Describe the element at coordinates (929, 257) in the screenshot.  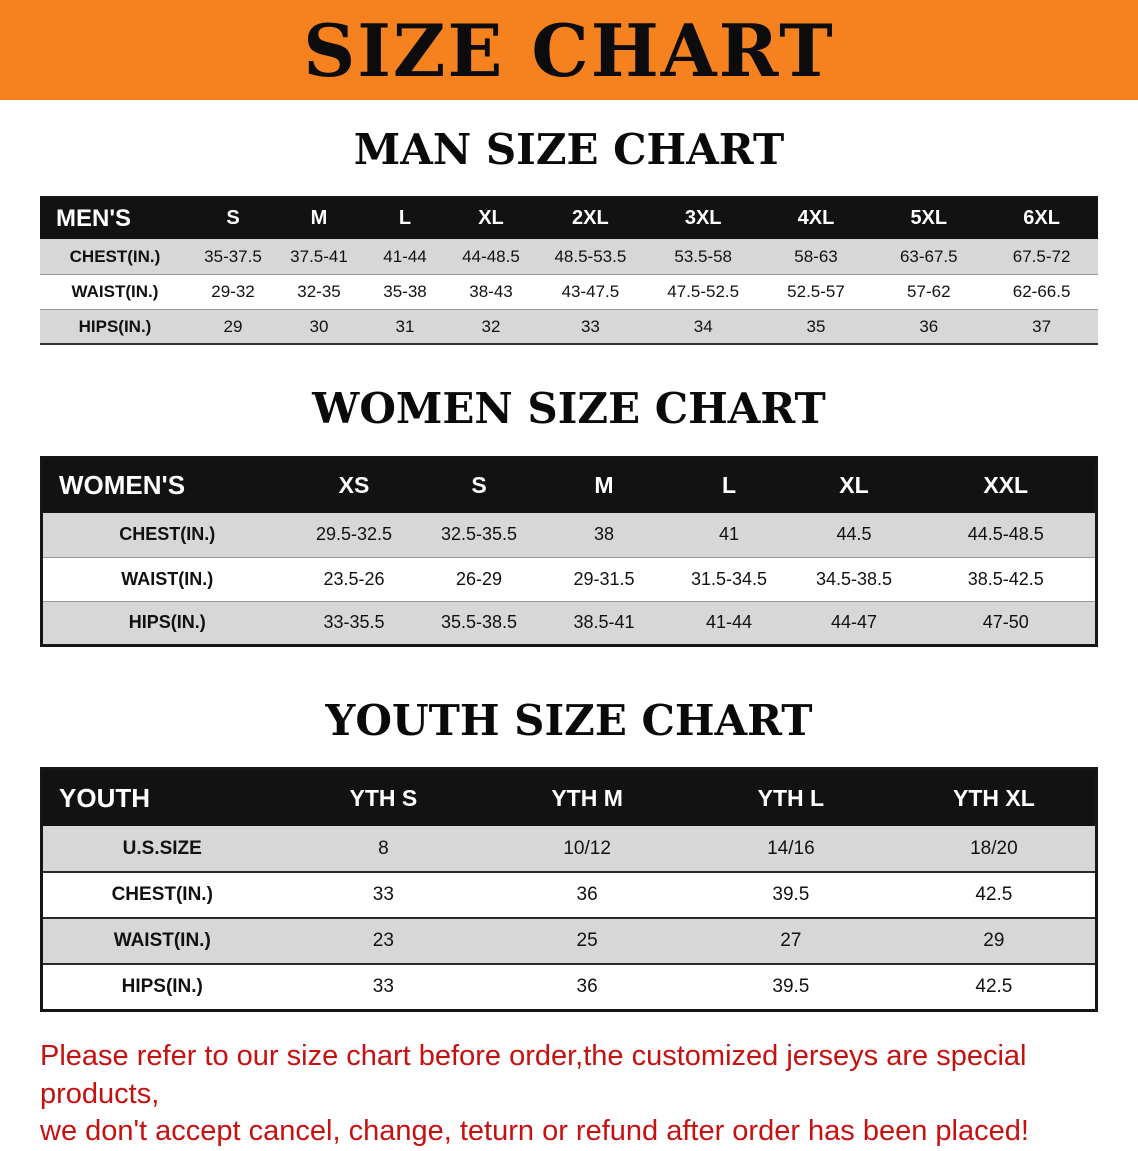
I see `size-value: 63-67.5` at that location.